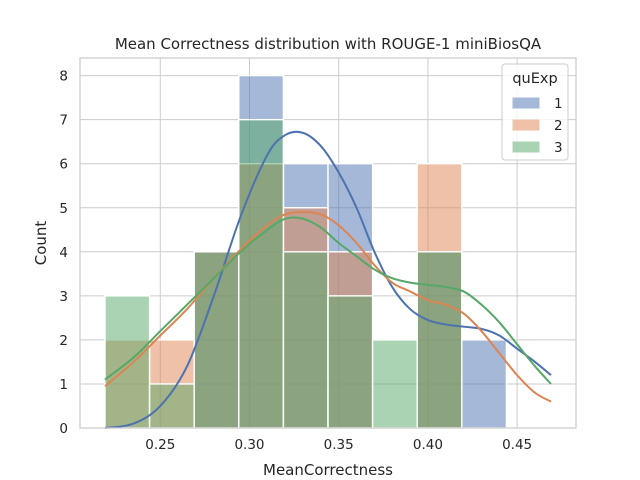 The image size is (640, 480). I want to click on legend-frame, so click(535, 112).